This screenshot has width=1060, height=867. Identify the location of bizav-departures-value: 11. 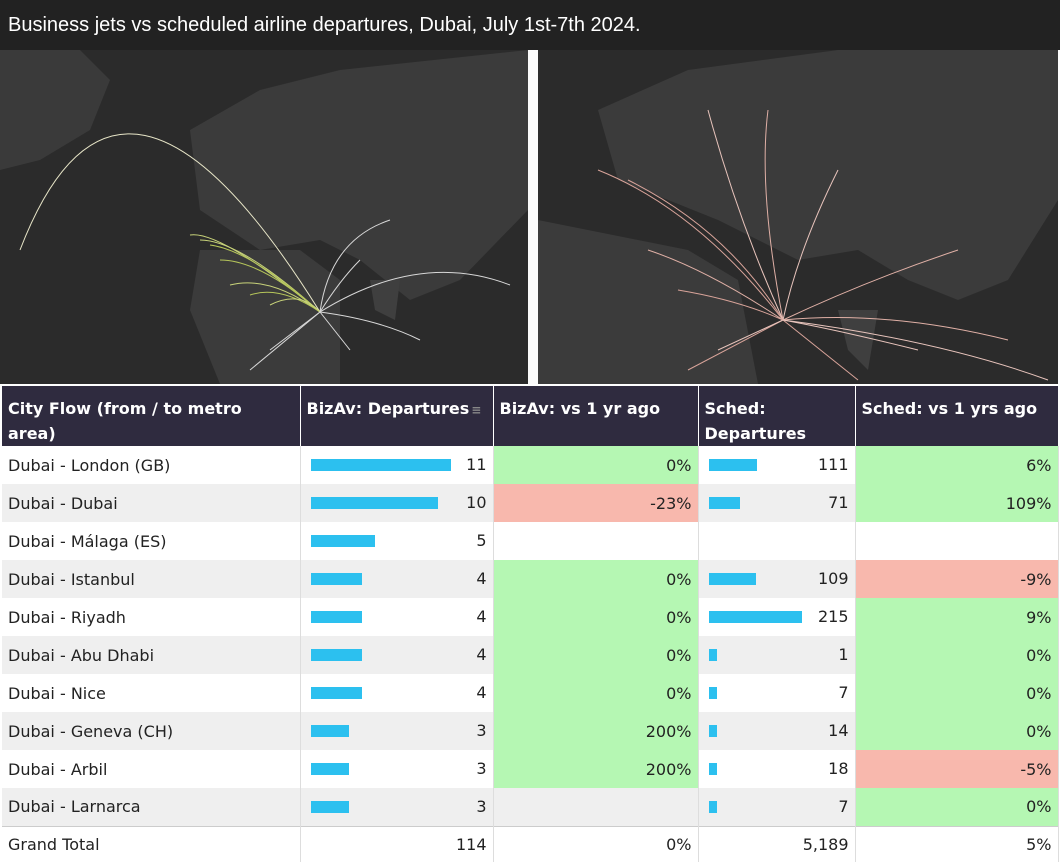
(476, 464).